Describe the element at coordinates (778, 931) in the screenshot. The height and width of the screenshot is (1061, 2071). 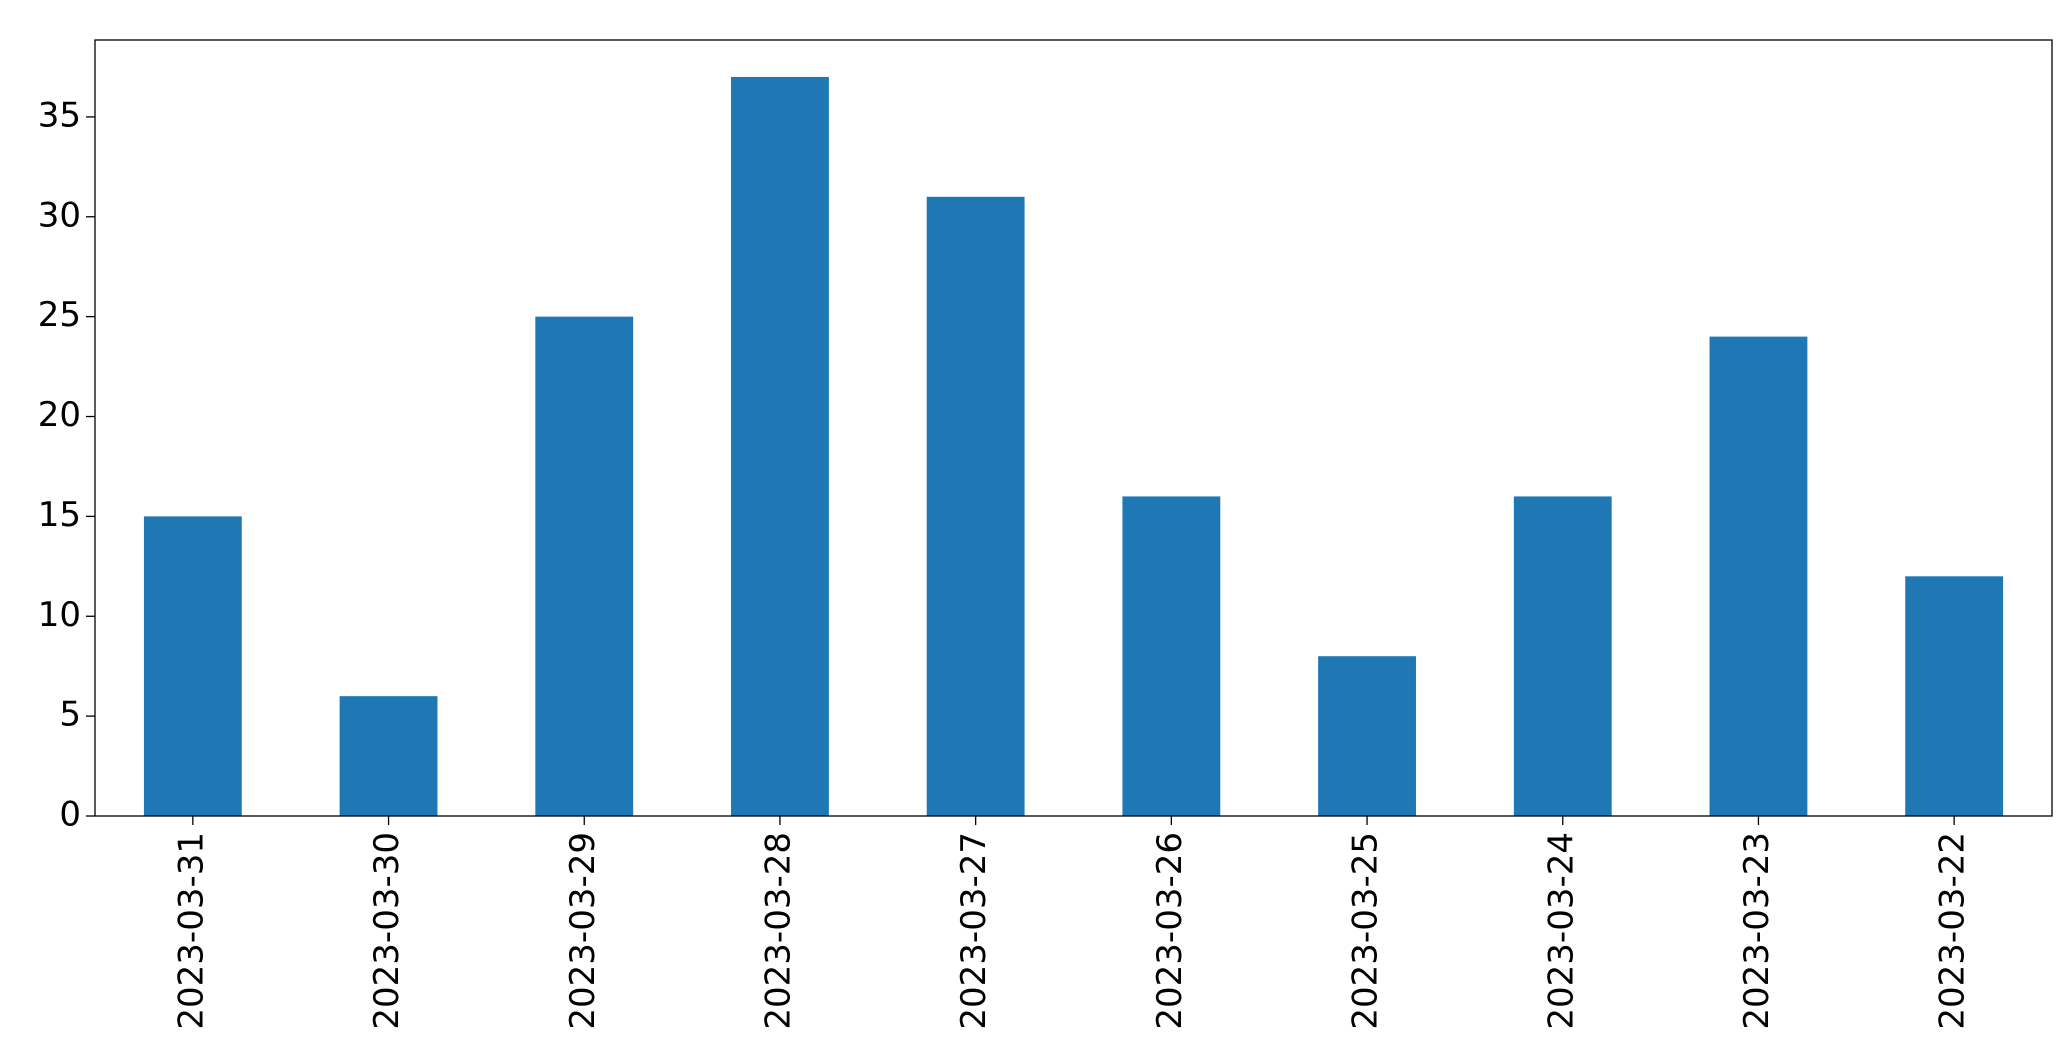
I see `x-tick-label: 2023-03-28` at that location.